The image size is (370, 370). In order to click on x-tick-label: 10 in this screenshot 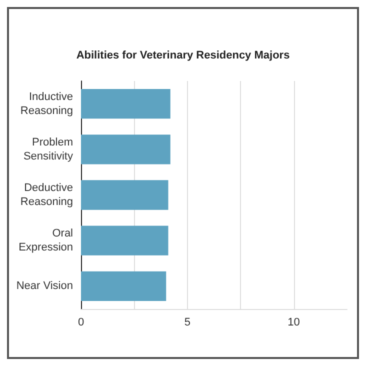, I will do `click(294, 322)`.